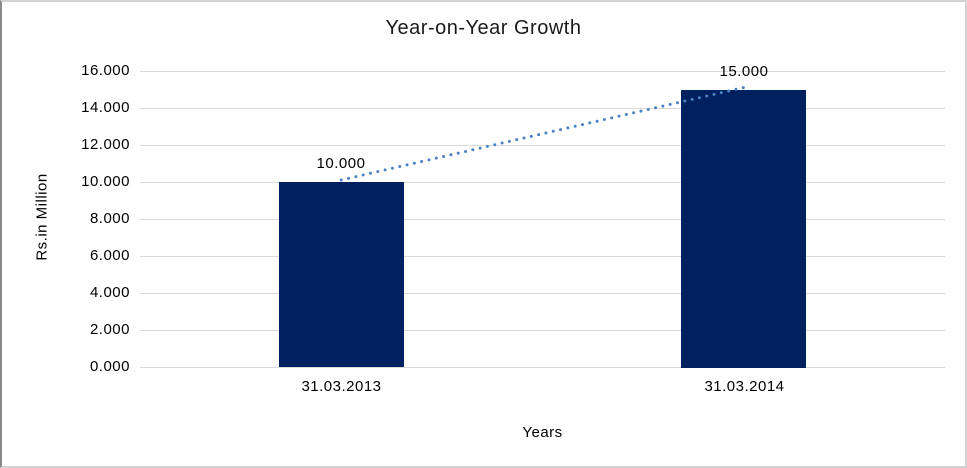 Image resolution: width=967 pixels, height=468 pixels. What do you see at coordinates (483, 28) in the screenshot?
I see `chart-title: Year-on-Year Growth` at bounding box center [483, 28].